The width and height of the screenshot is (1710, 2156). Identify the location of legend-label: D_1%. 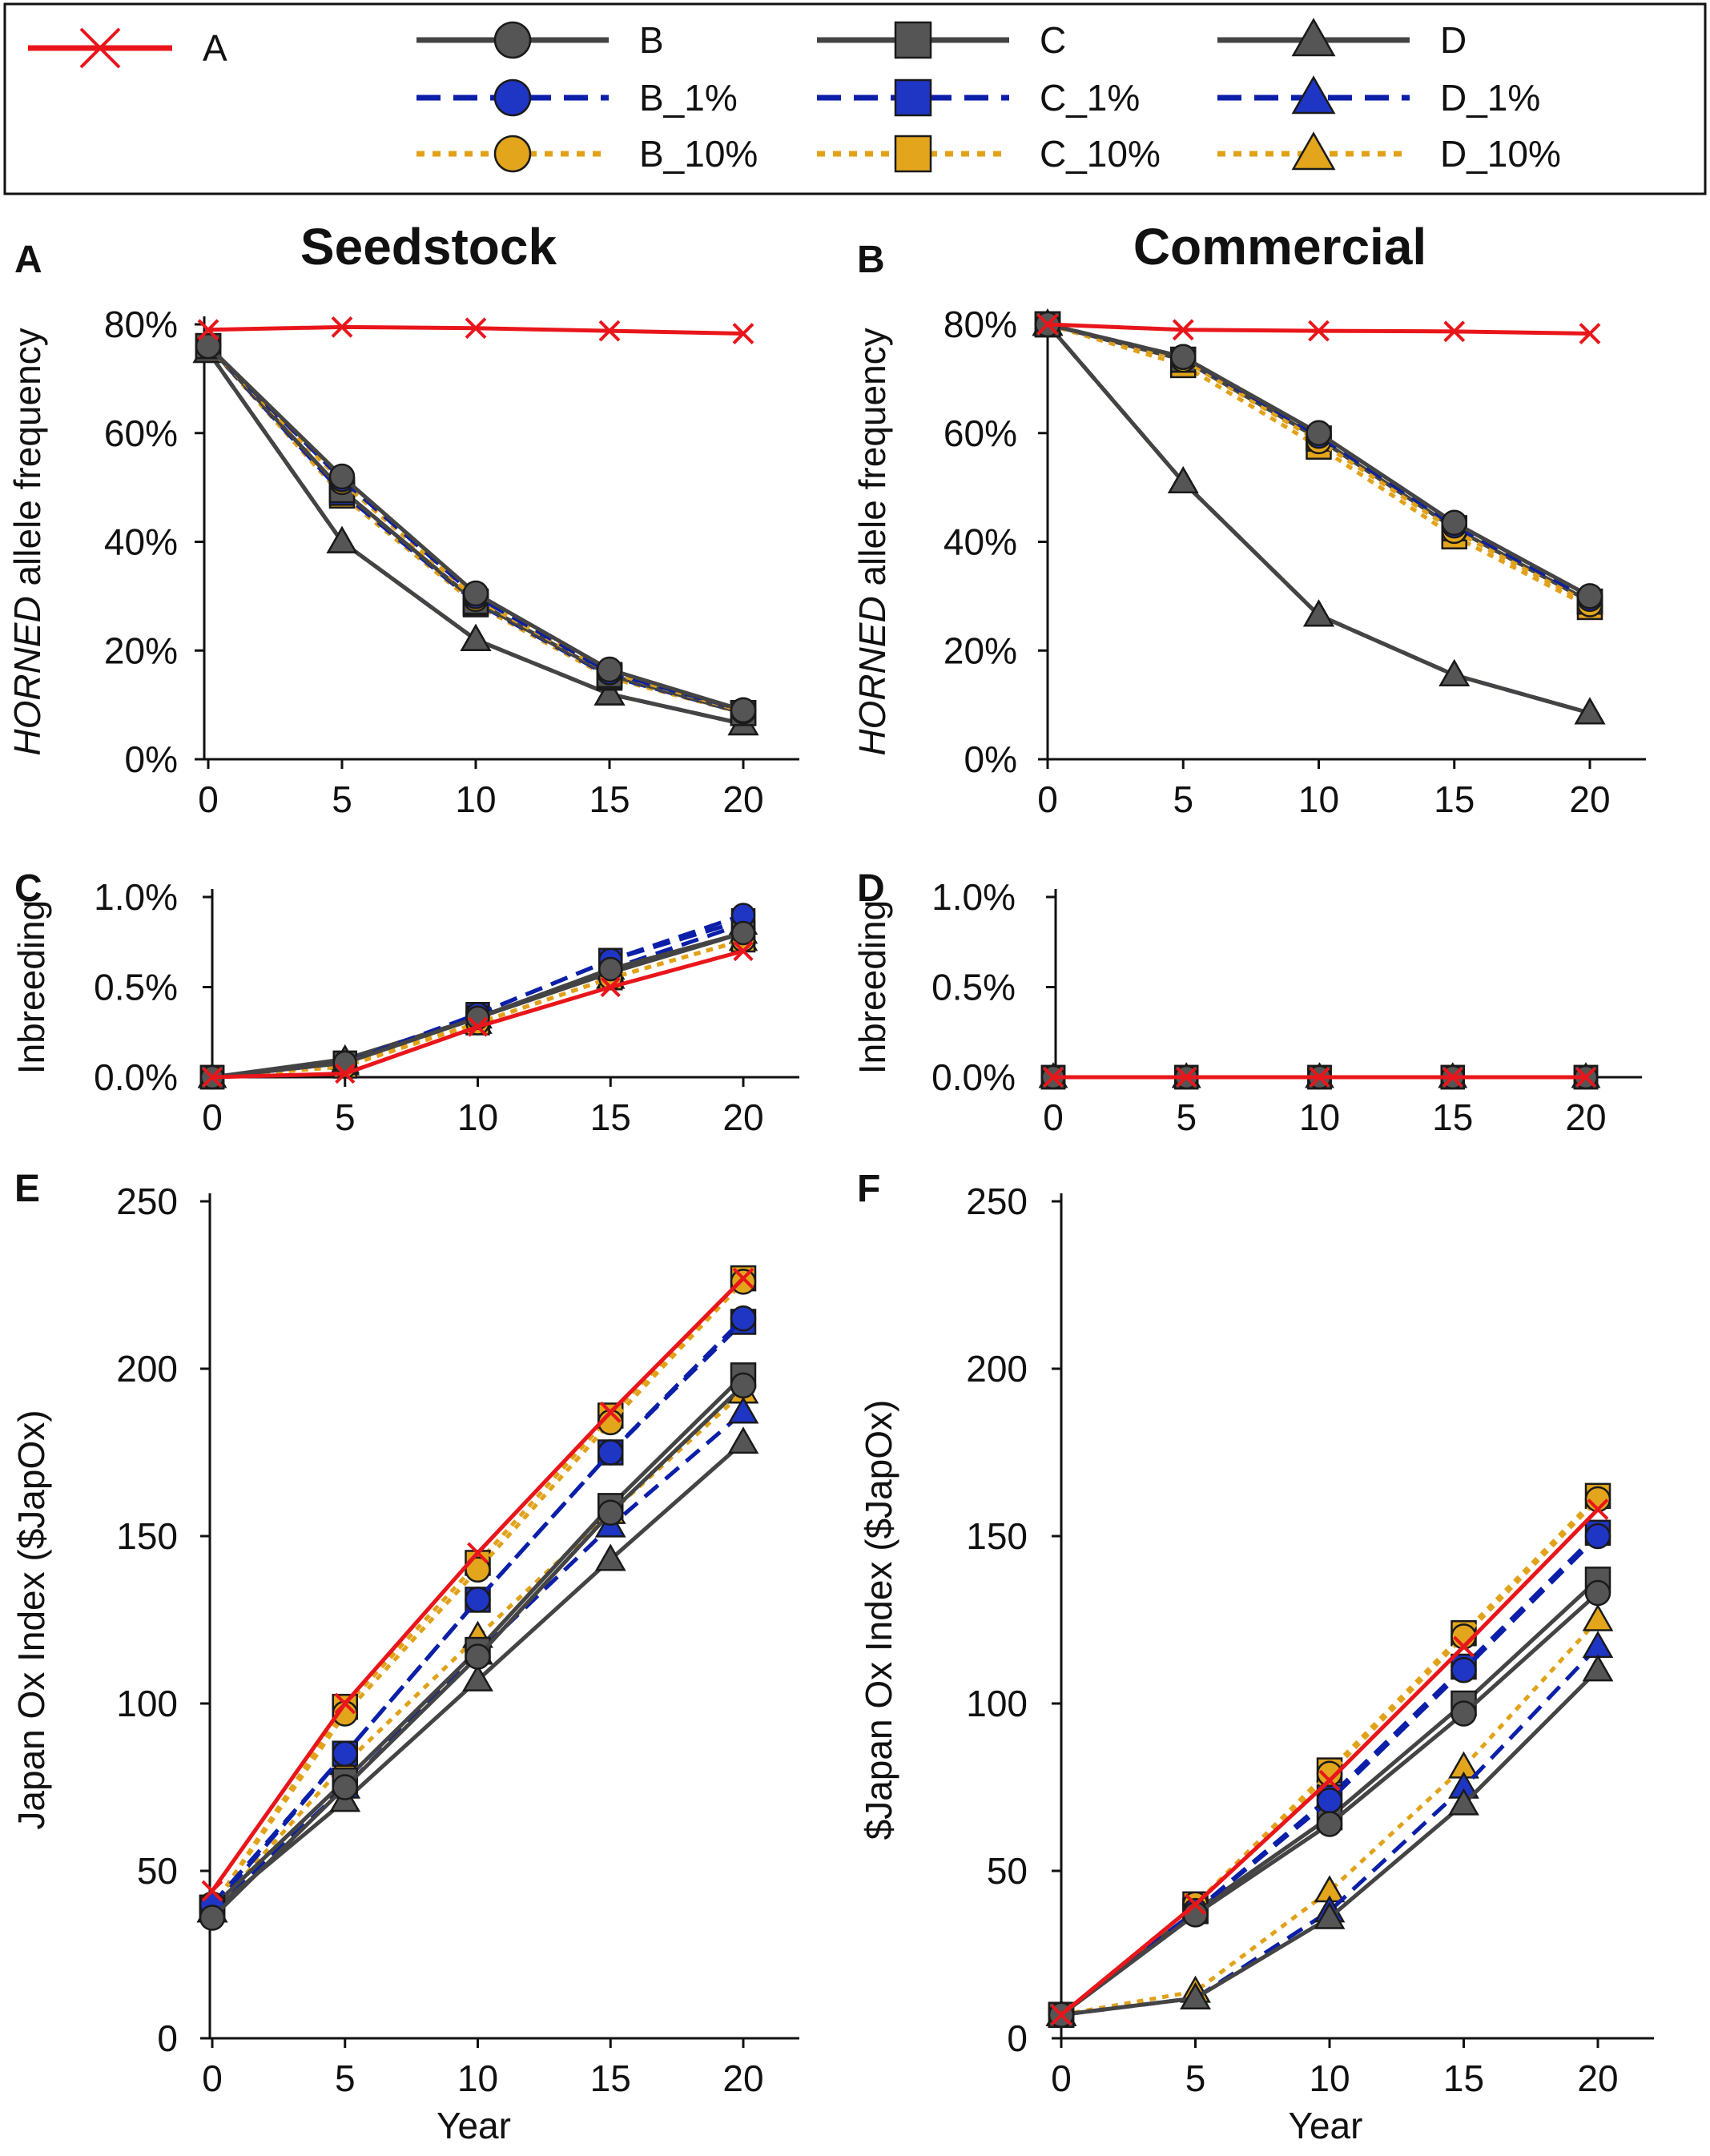
(1490, 98).